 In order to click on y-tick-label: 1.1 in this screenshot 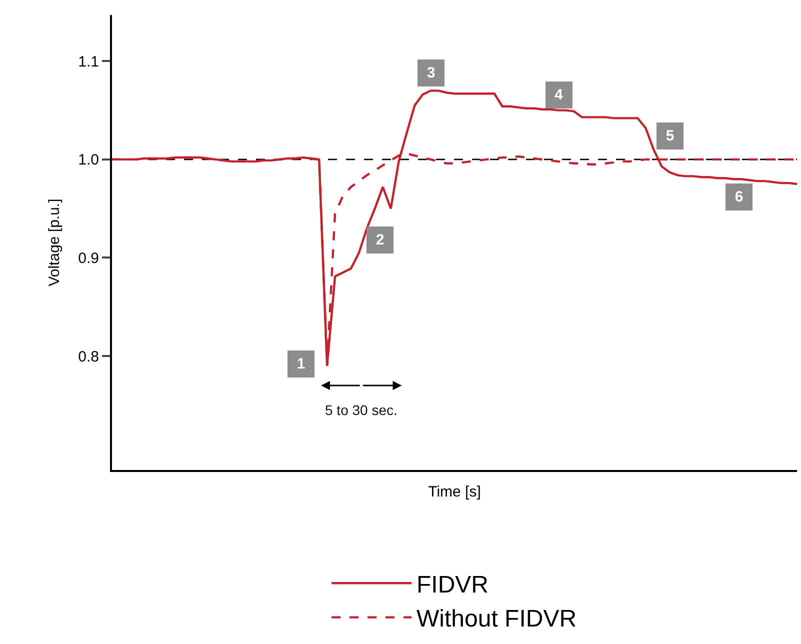, I will do `click(88, 61)`.